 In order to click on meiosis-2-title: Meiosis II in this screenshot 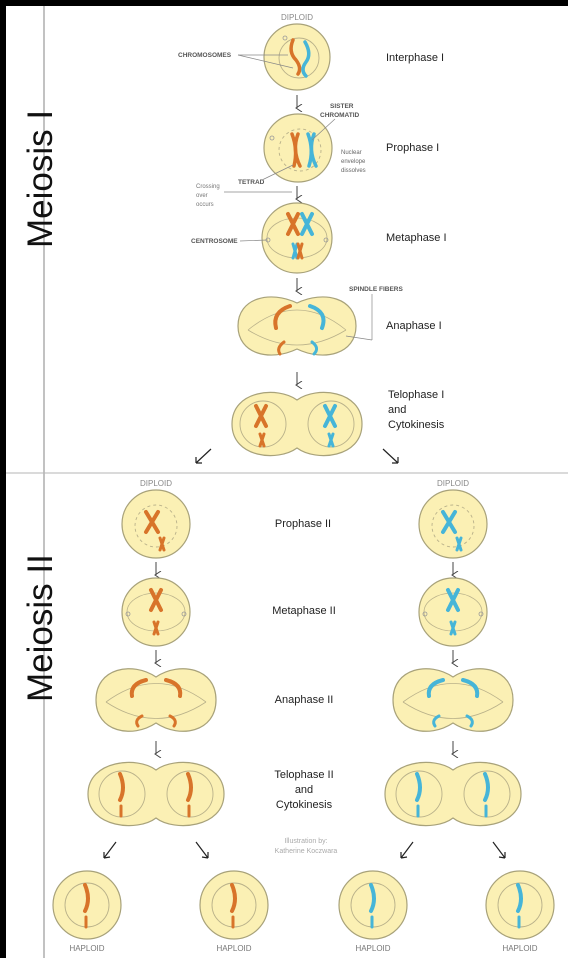, I will do `click(40, 628)`.